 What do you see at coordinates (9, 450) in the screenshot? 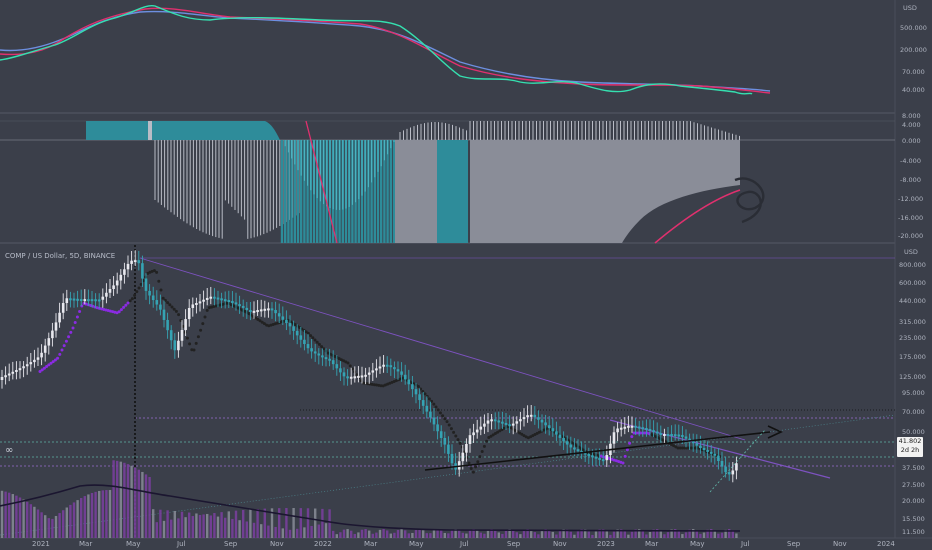
I see `infinity-icon: ∞` at bounding box center [9, 450].